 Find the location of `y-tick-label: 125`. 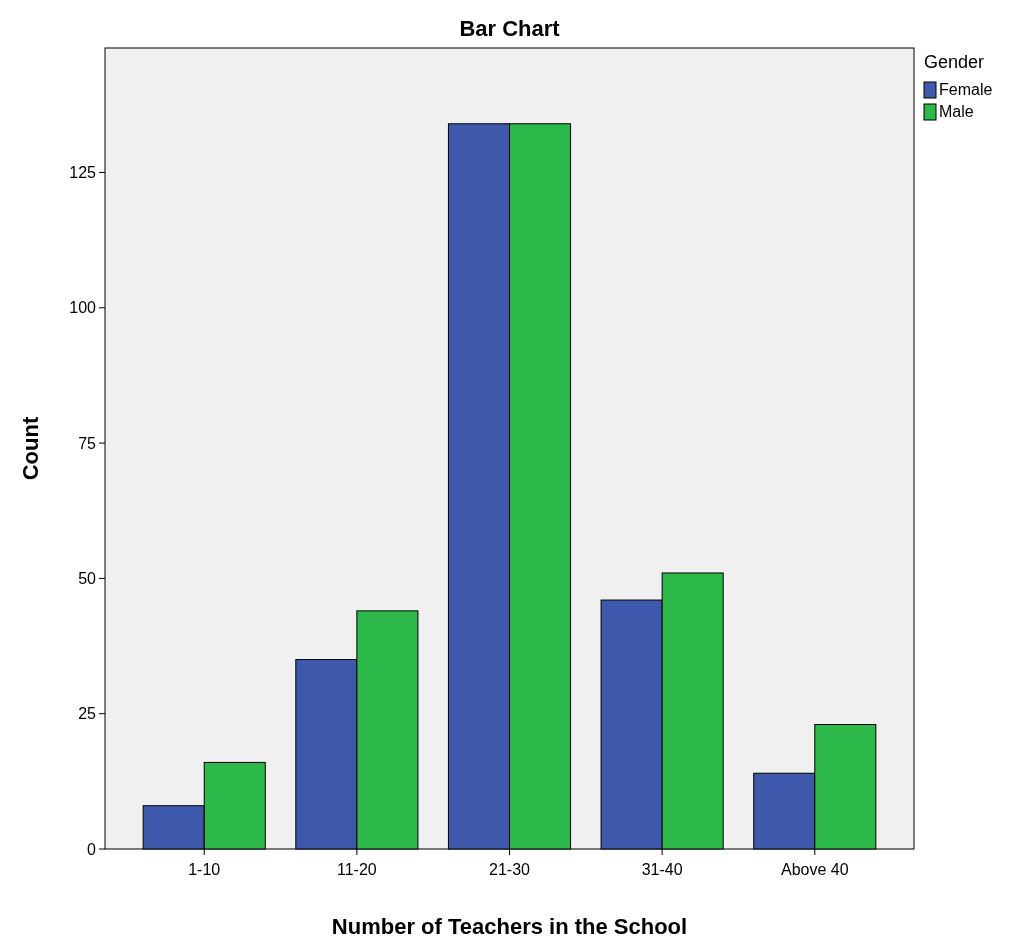

y-tick-label: 125 is located at coordinates (83, 173).